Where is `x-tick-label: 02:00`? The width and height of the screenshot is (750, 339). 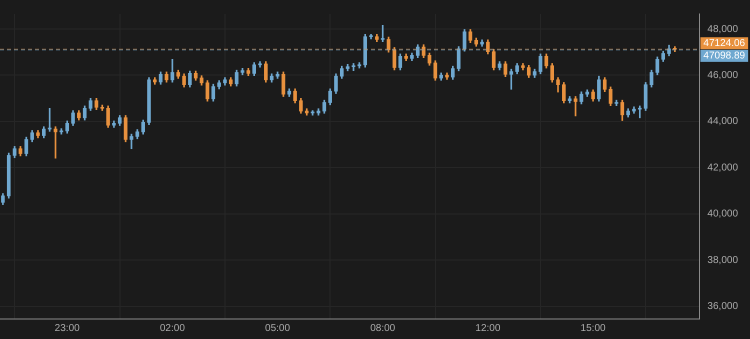 x-tick-label: 02:00 is located at coordinates (173, 328).